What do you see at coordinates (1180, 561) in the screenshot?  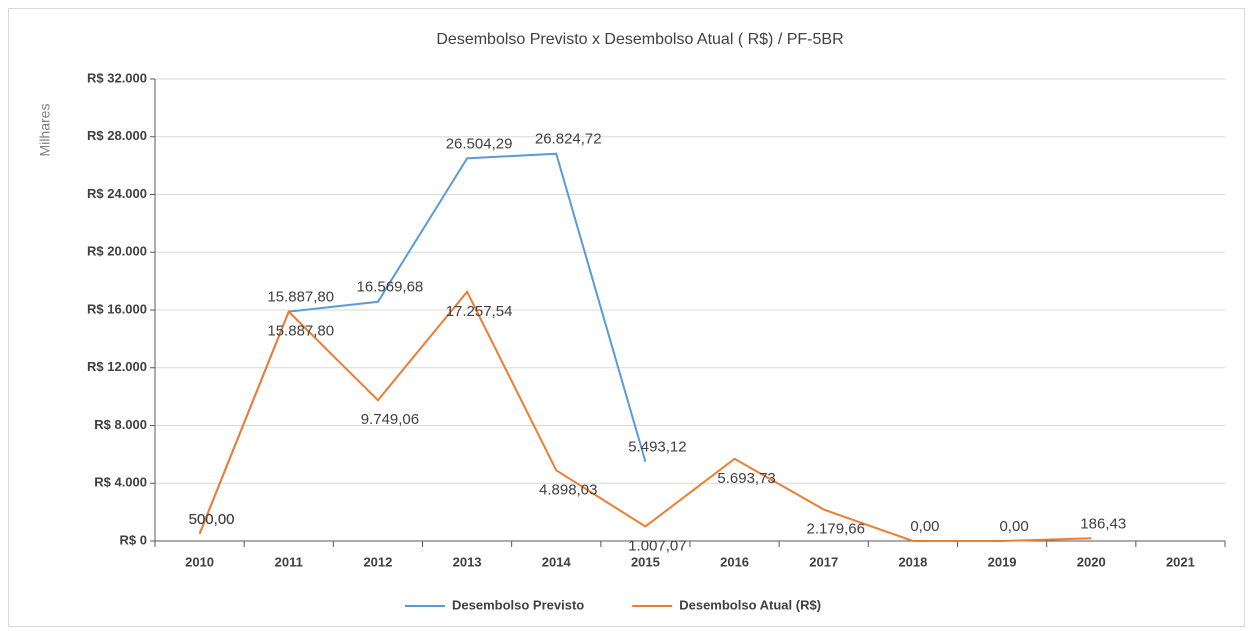 I see `x-tick-label: 2021` at bounding box center [1180, 561].